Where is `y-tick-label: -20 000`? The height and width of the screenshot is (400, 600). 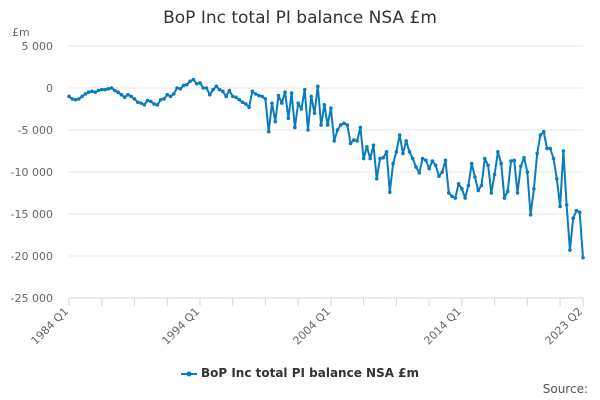 y-tick-label: -20 000 is located at coordinates (32, 256).